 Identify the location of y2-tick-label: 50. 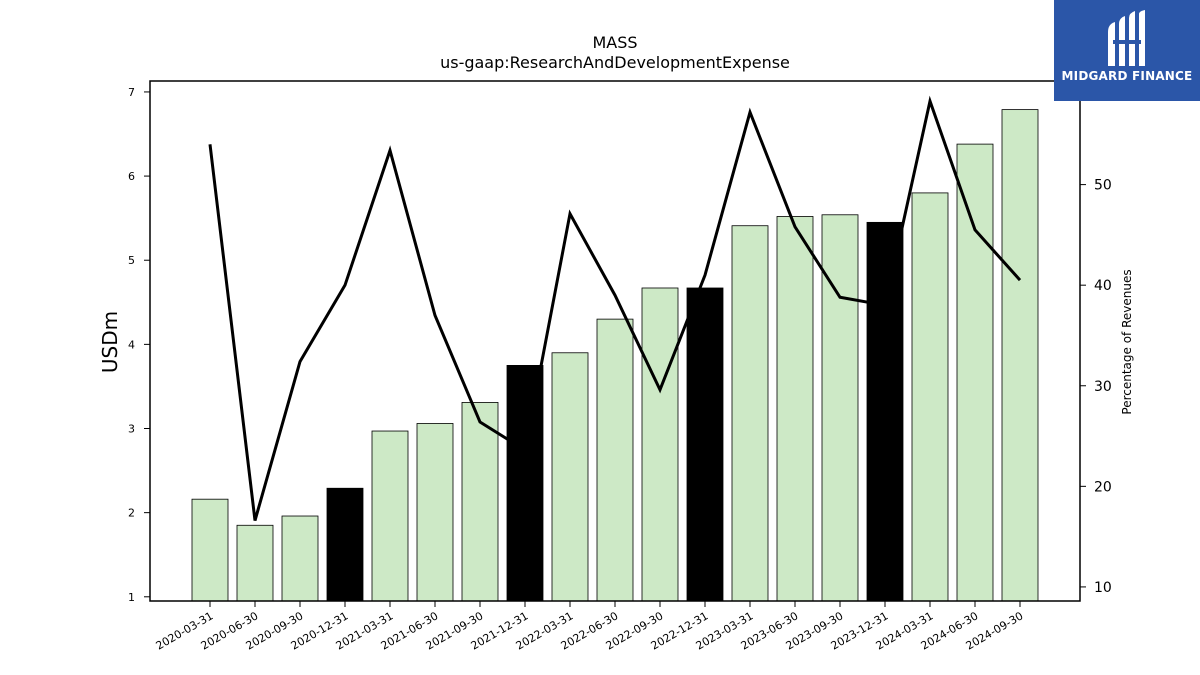
(1103, 186).